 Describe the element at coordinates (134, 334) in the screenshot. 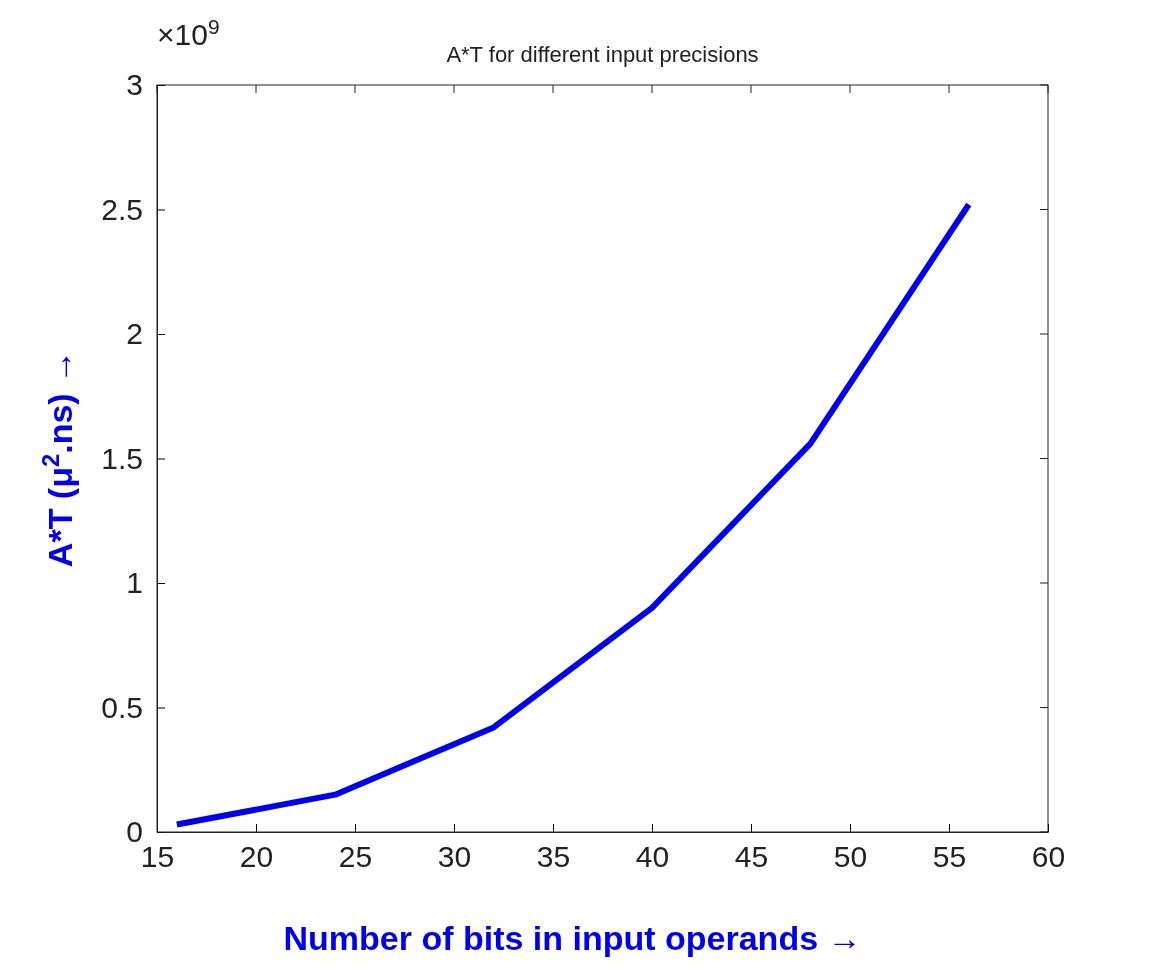

I see `y-tick-label: 2` at that location.